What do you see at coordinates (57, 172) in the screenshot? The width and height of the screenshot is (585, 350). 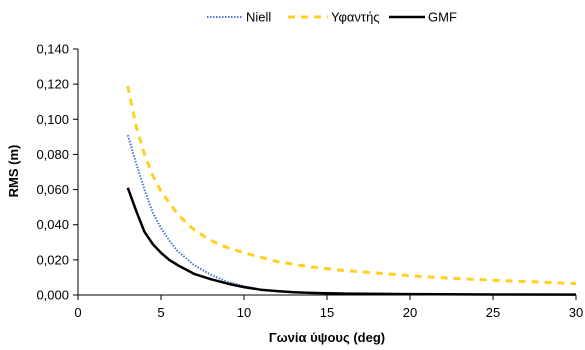 I see `y-axis: 0,000 0,020 0,040 0,060 0,080 0,100 0,120 0,140` at bounding box center [57, 172].